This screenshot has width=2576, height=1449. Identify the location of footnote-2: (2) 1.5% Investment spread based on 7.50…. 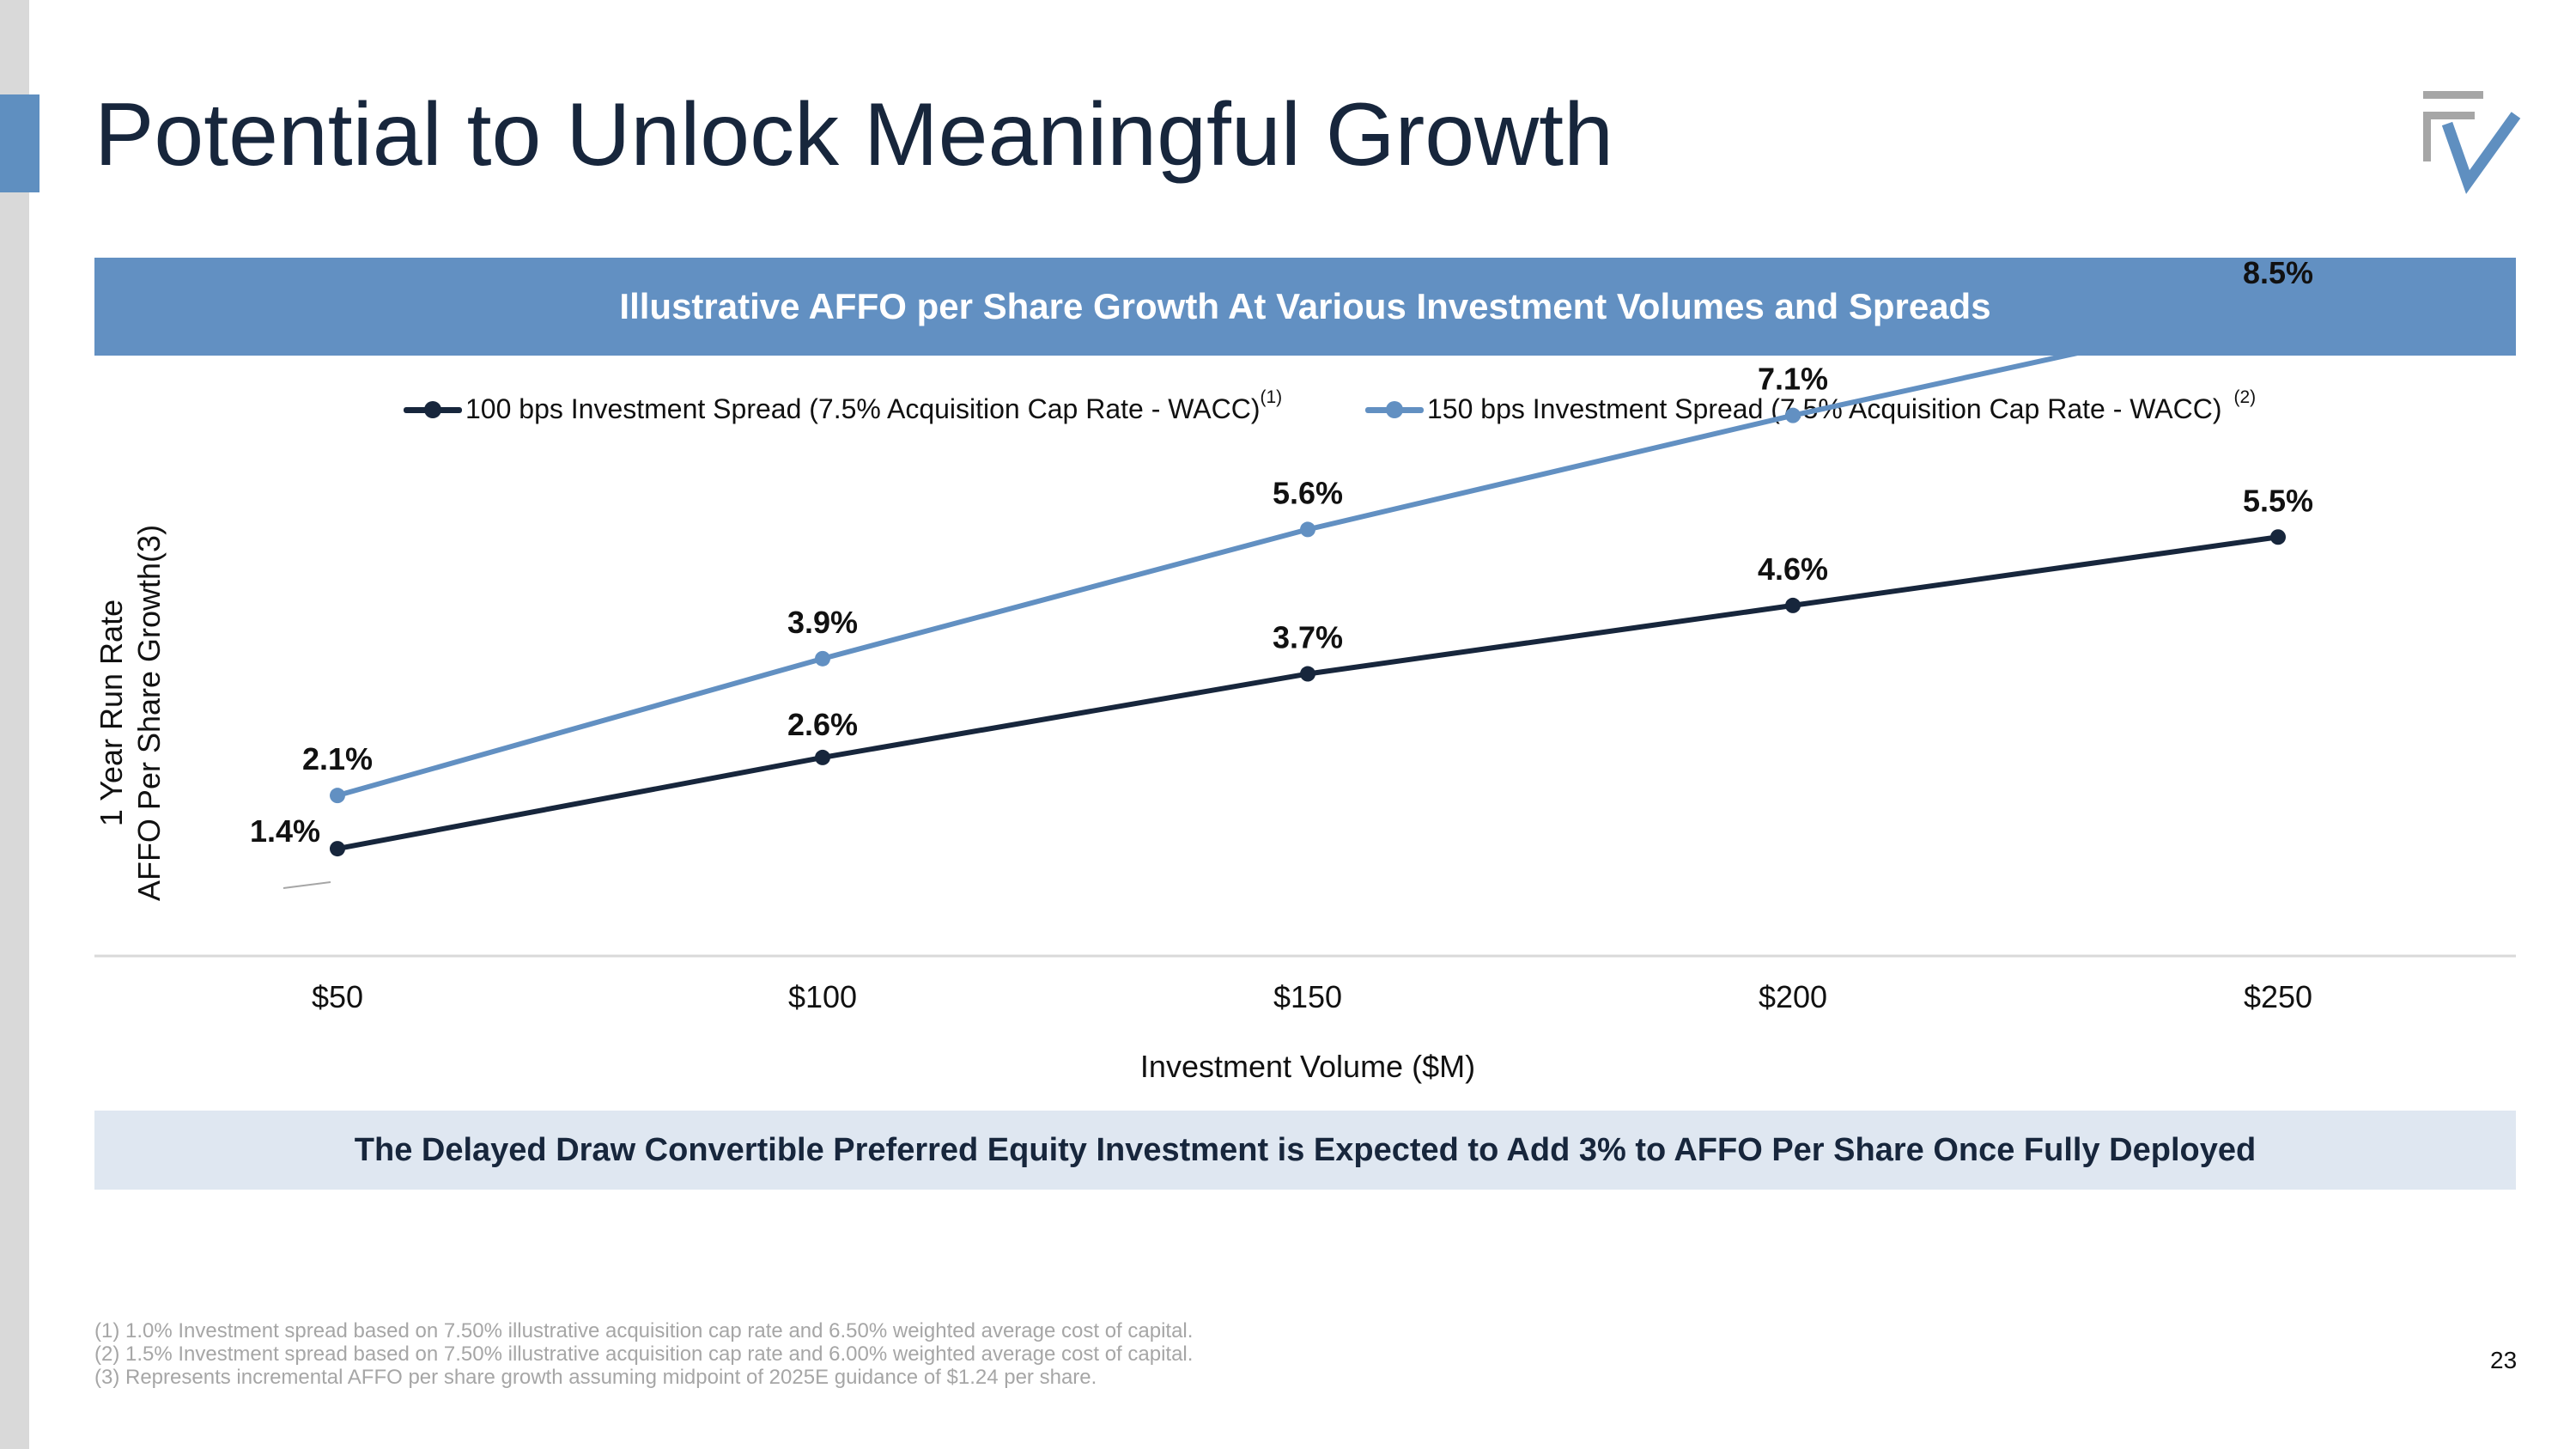
(644, 1354).